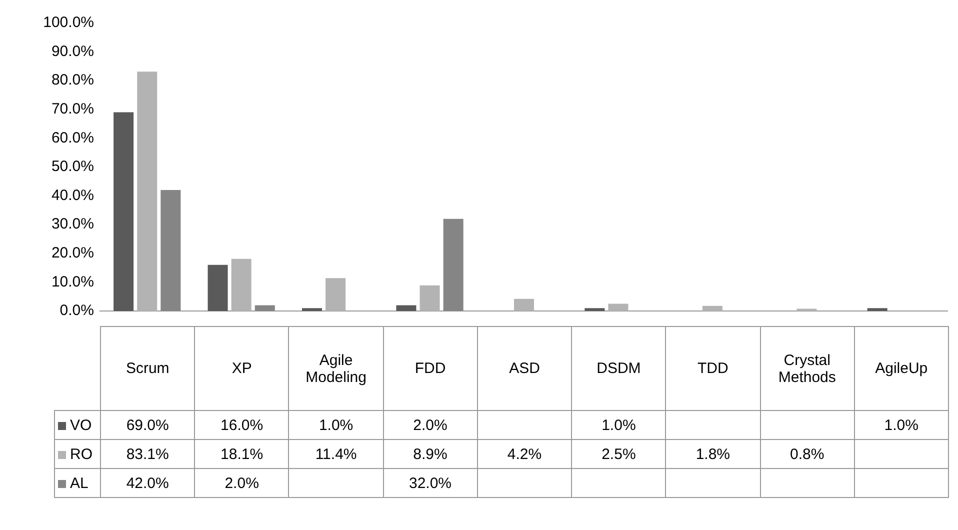 The height and width of the screenshot is (530, 958). I want to click on y-tick-label: 50.0%, so click(72, 167).